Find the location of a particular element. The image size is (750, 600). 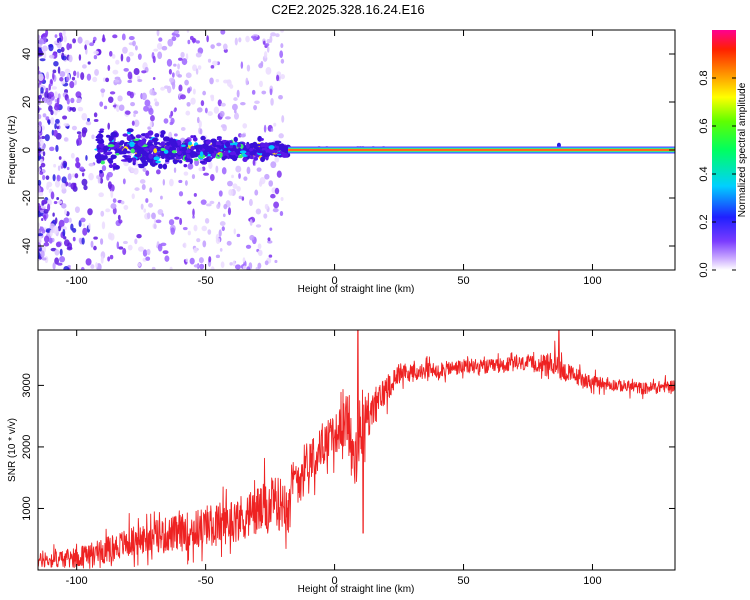

colorbar-tick-label: 0.6 is located at coordinates (704, 125).